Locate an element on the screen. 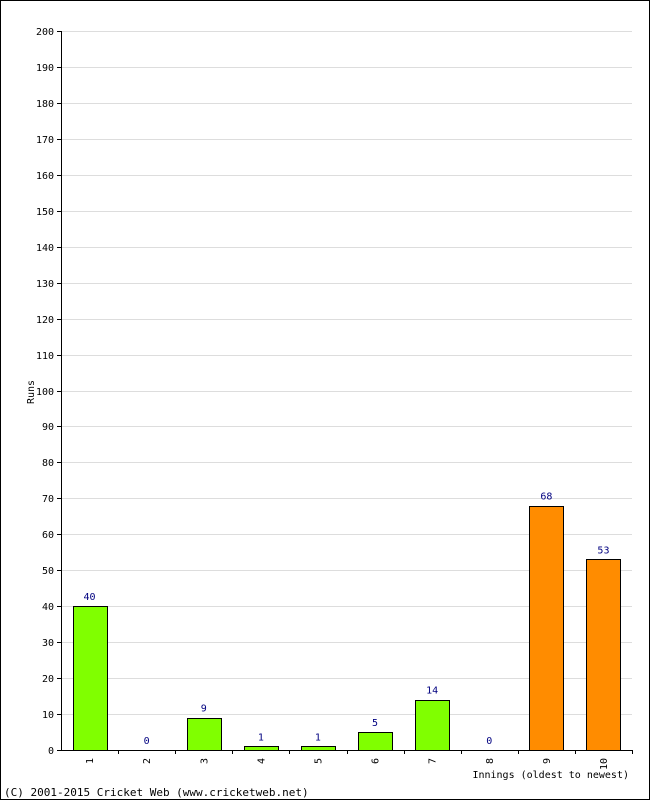 This screenshot has height=804, width=650. y-tick-label: 170 is located at coordinates (45, 140).